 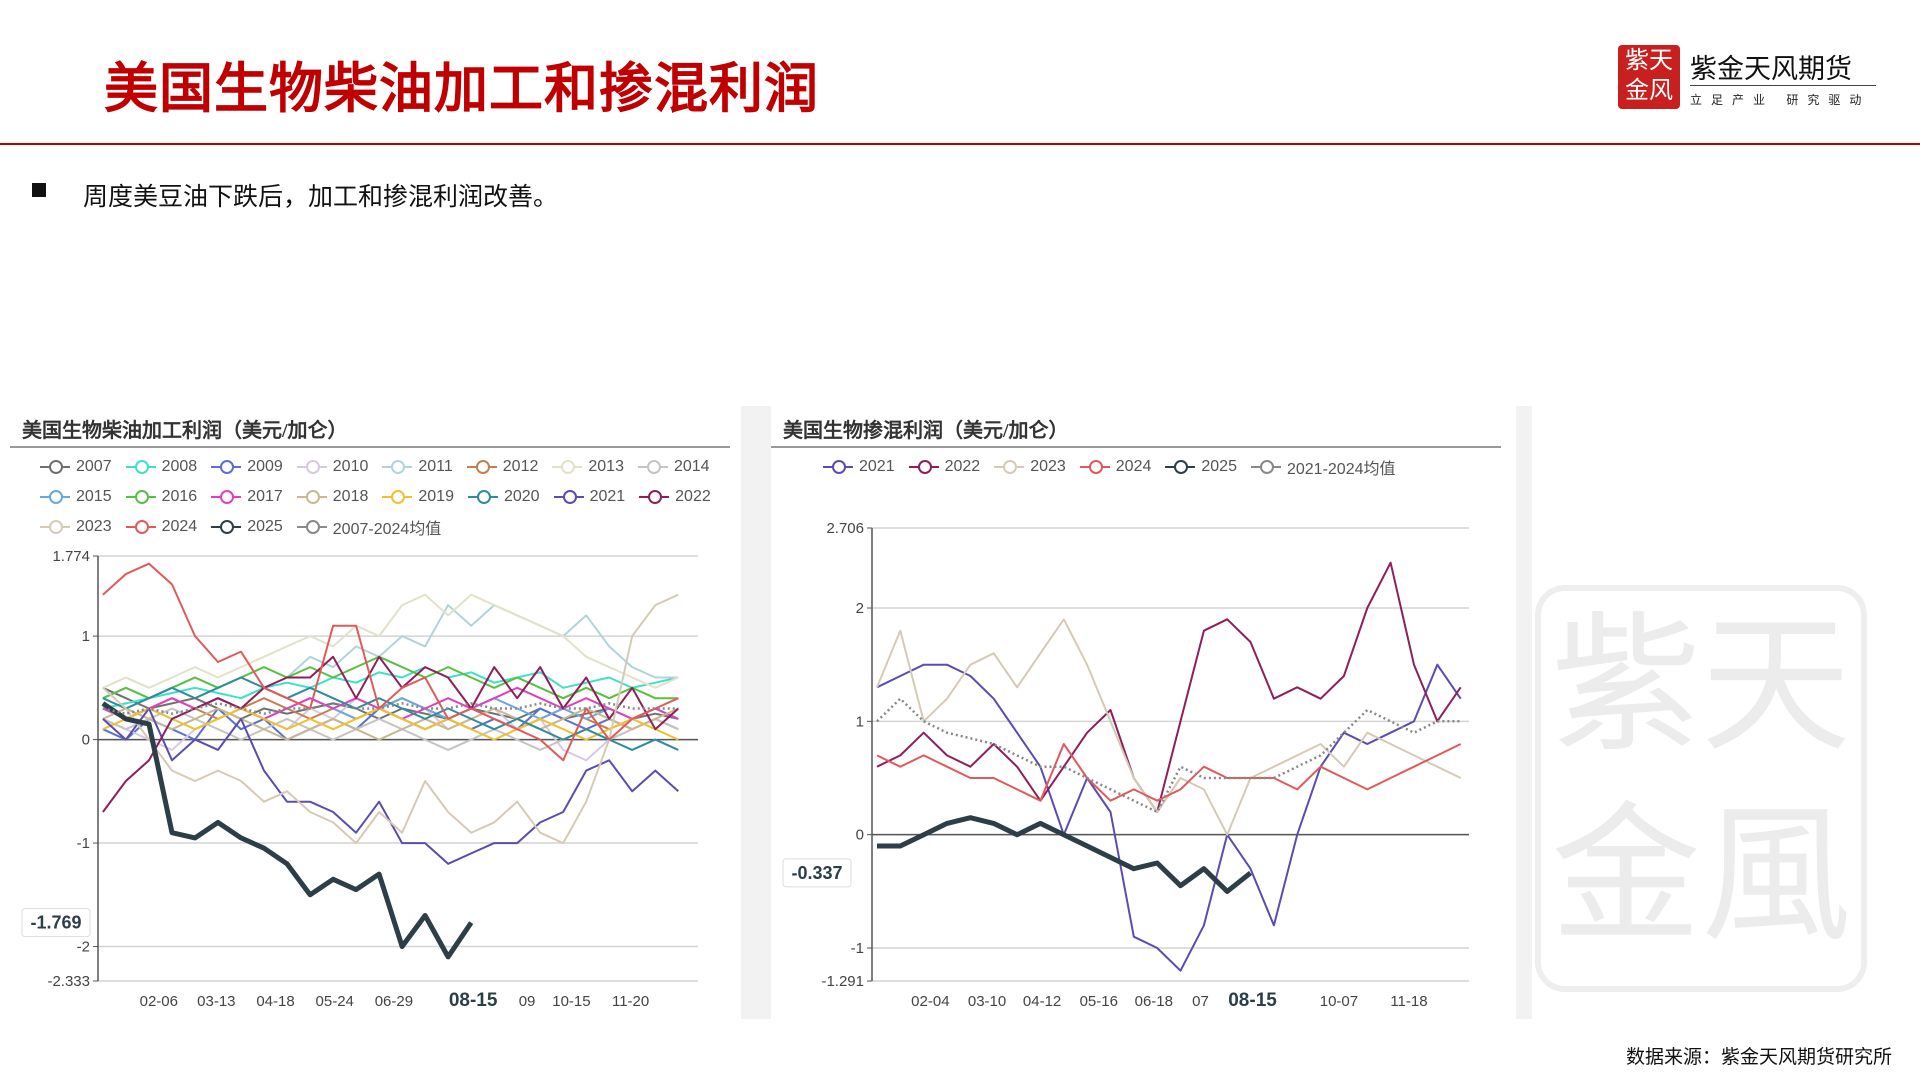 I want to click on bullet-square-icon, so click(x=39, y=190).